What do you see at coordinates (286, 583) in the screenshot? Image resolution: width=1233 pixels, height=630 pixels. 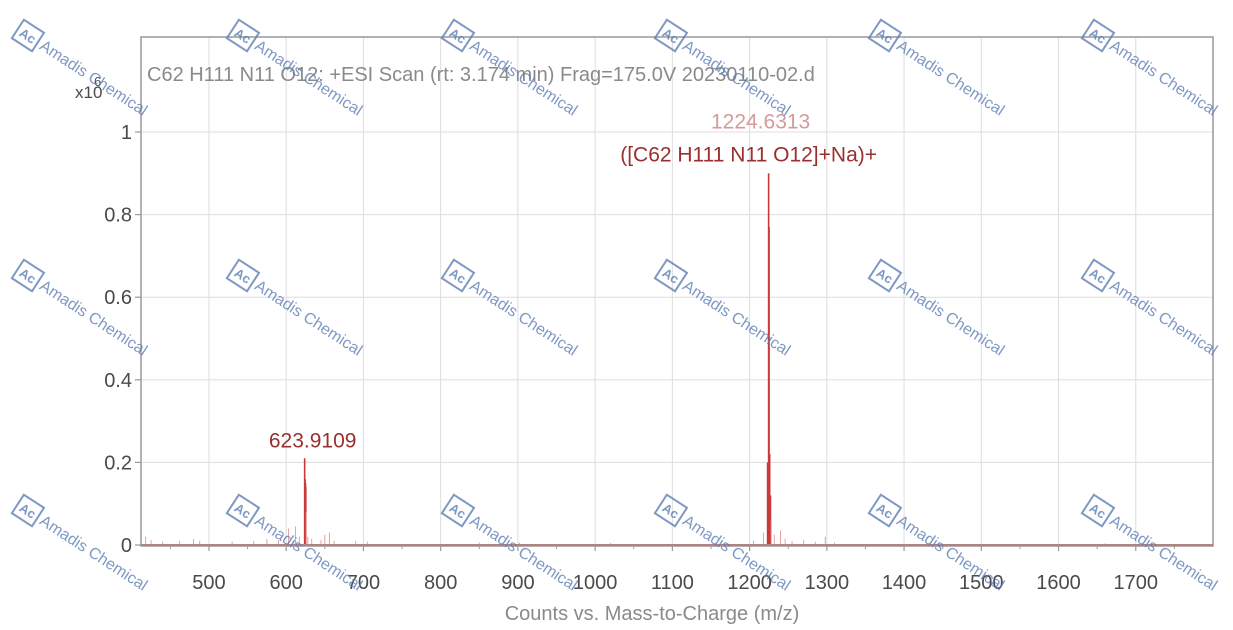 I see `x-tick-label: 600` at bounding box center [286, 583].